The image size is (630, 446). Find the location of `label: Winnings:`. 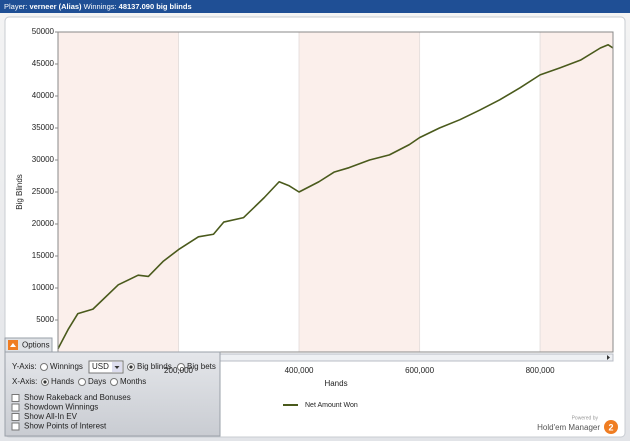

label: Winnings: is located at coordinates (100, 6).